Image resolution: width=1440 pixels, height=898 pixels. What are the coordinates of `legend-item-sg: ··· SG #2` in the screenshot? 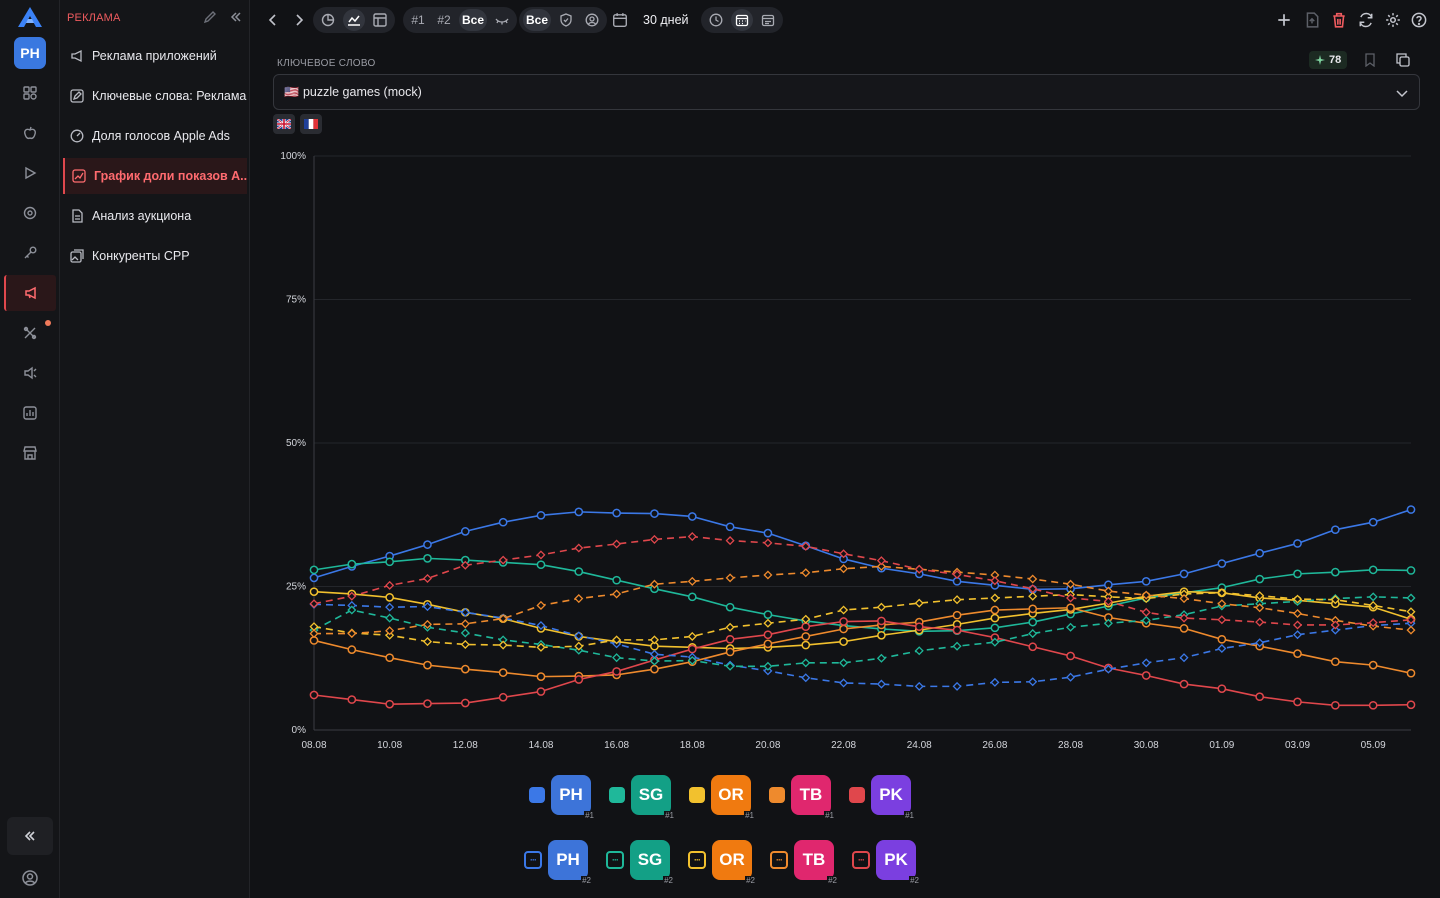 It's located at (640, 862).